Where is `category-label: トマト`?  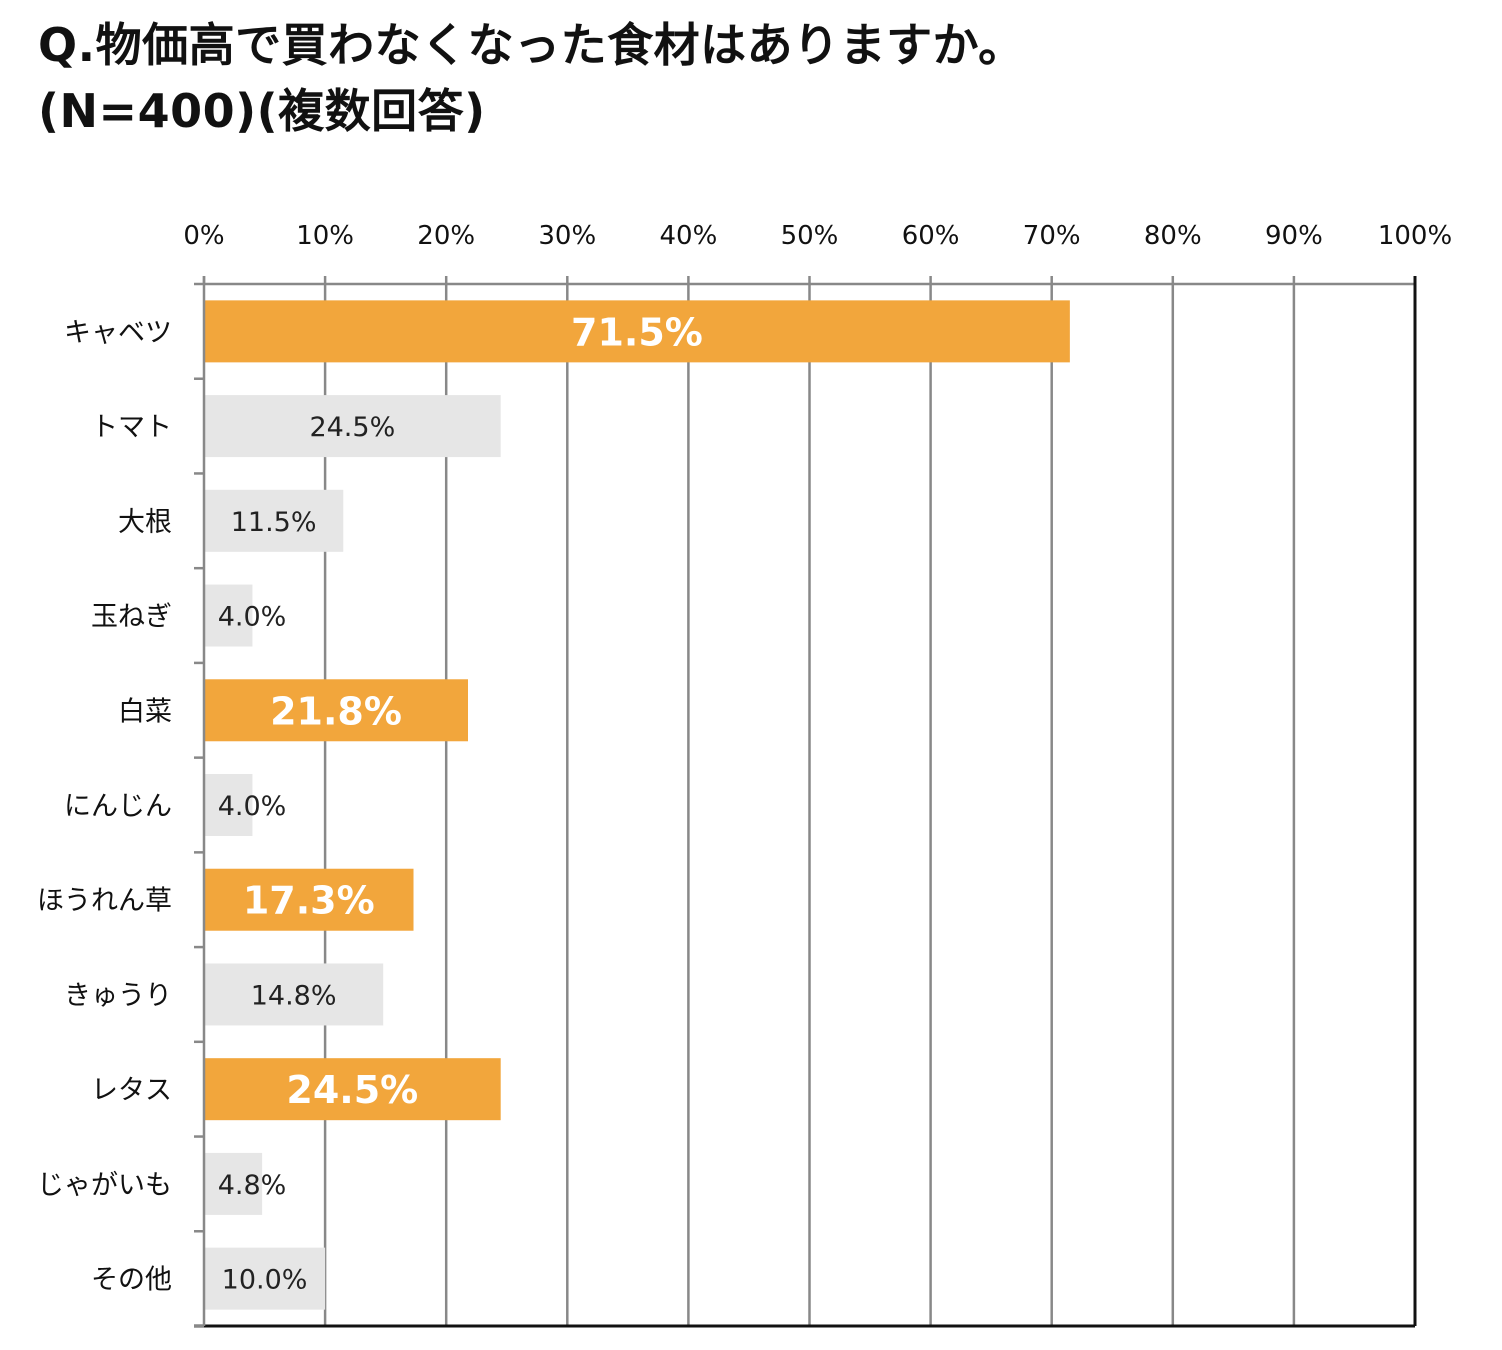
category-label: トマト is located at coordinates (131, 427).